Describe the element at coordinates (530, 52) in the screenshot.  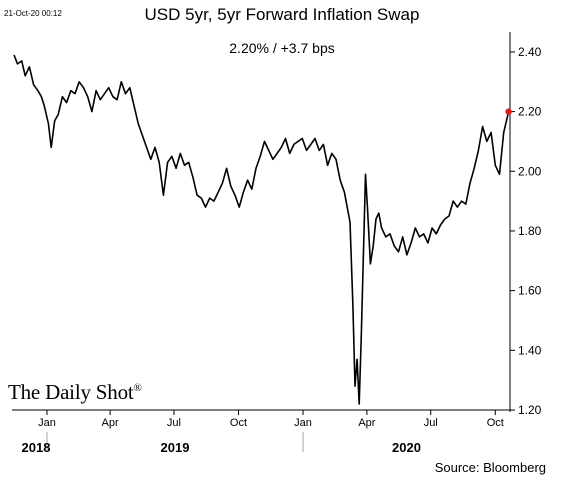
I see `y-tick-label: 2.40` at that location.